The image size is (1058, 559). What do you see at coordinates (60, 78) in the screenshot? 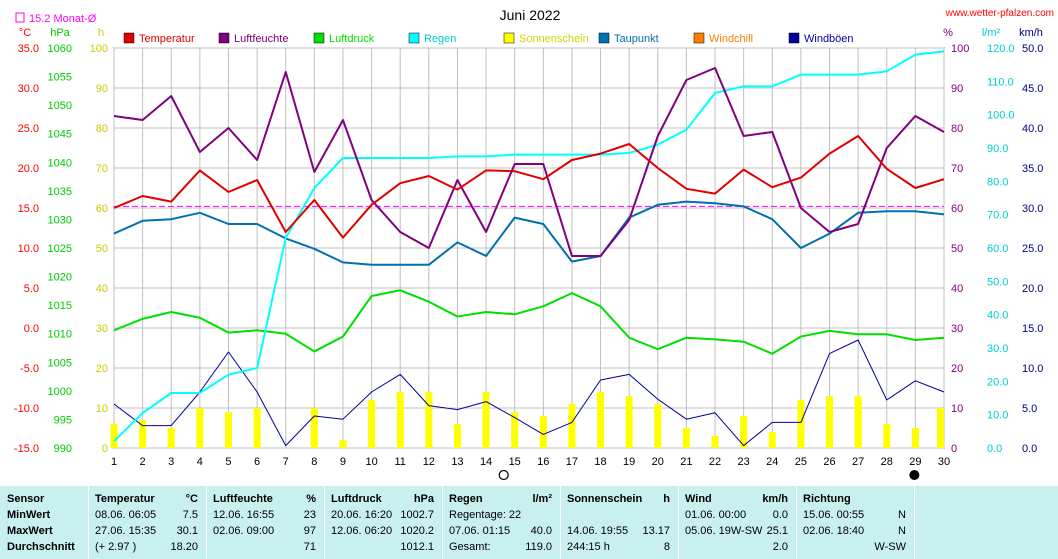
I see `hpa-tick: 1055` at bounding box center [60, 78].